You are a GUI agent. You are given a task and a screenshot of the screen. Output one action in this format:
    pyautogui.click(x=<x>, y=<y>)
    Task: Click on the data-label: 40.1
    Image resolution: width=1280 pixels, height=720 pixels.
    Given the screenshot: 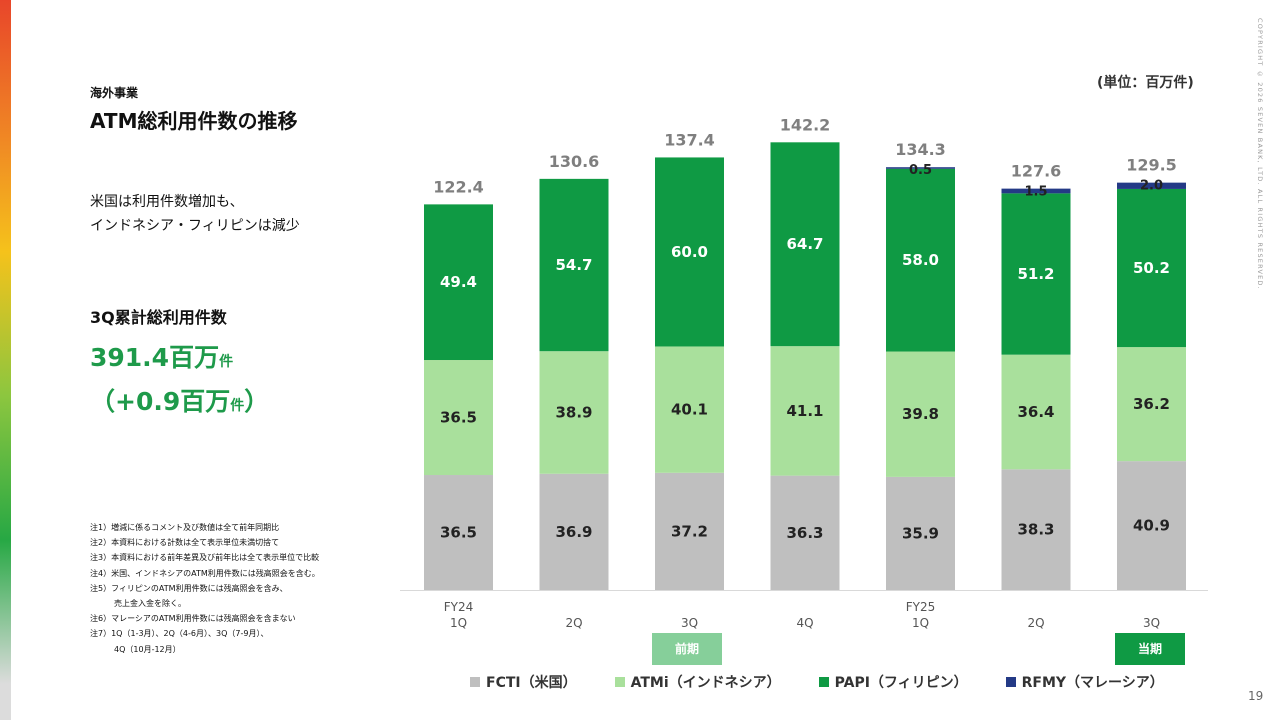 What is the action you would take?
    pyautogui.click(x=689, y=410)
    